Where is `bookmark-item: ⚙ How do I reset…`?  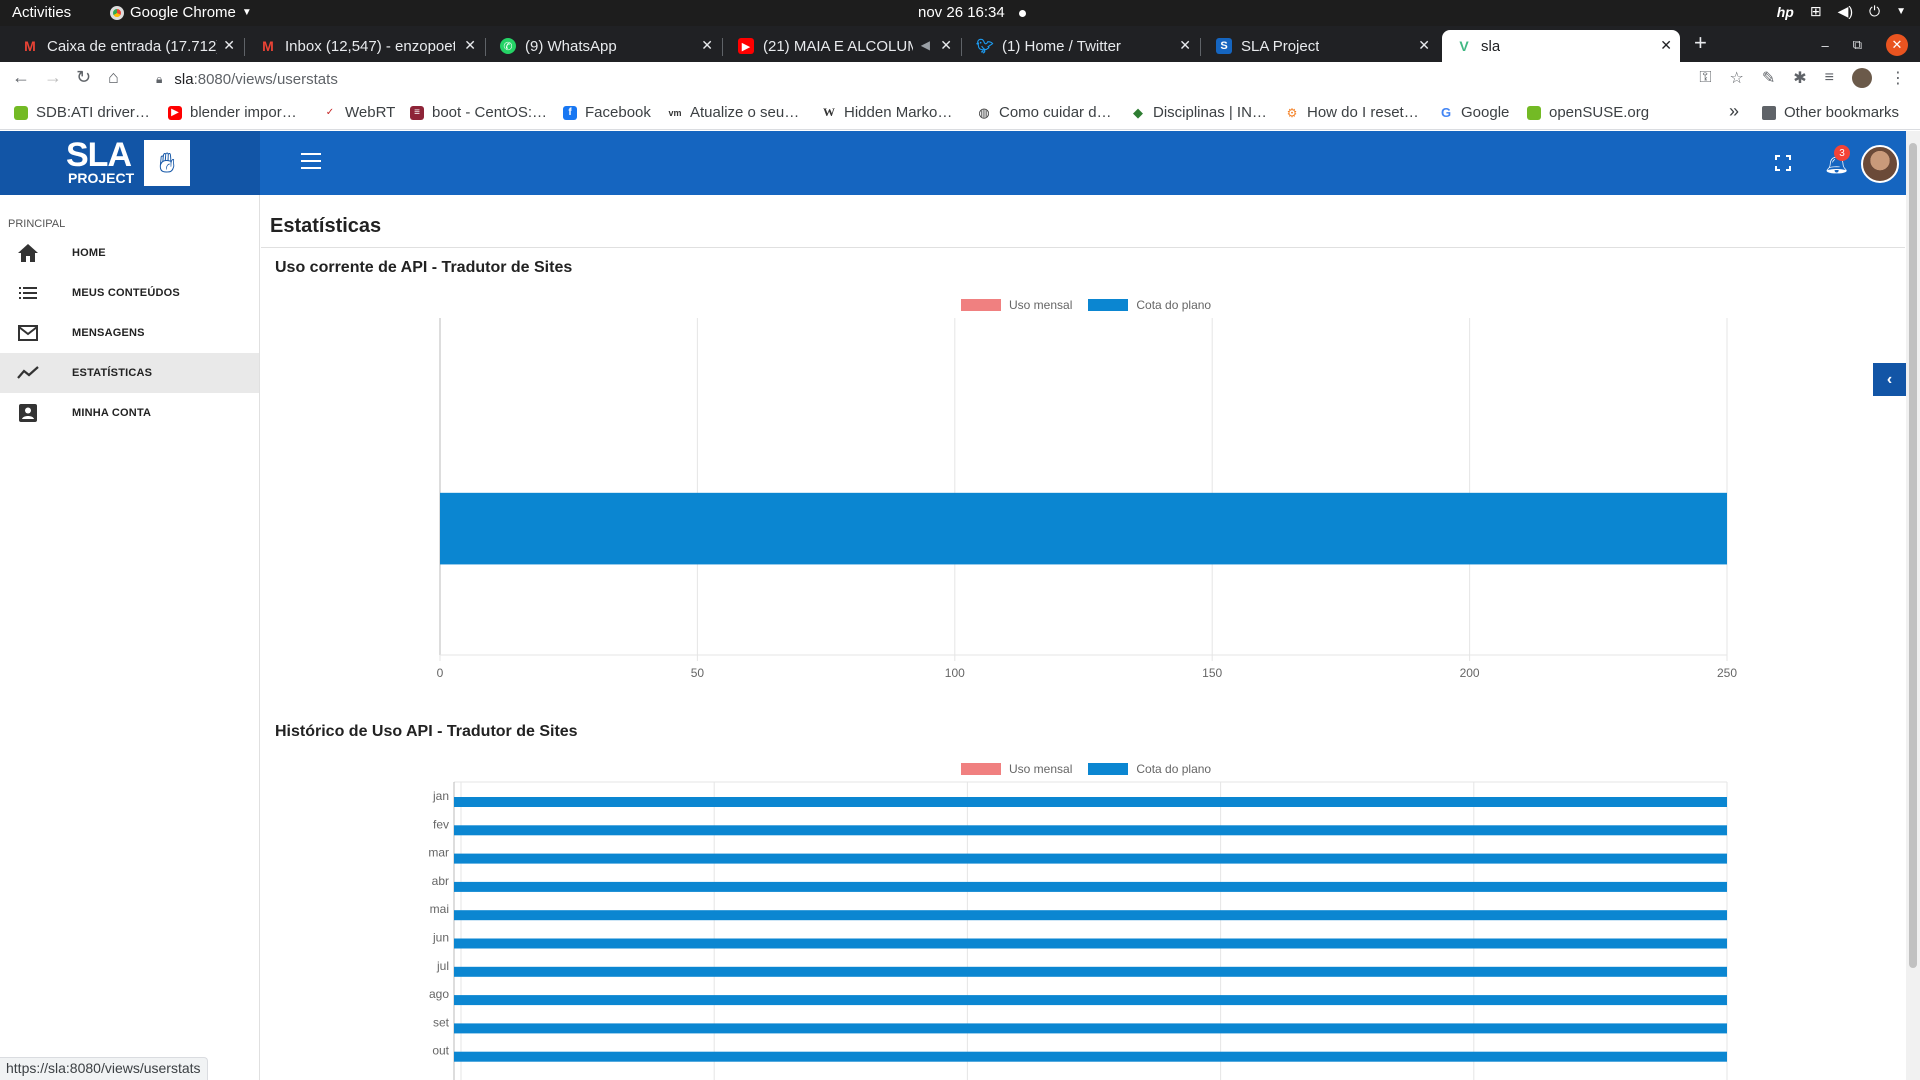
bookmark-item: ⚙ How do I reset… is located at coordinates (1352, 112).